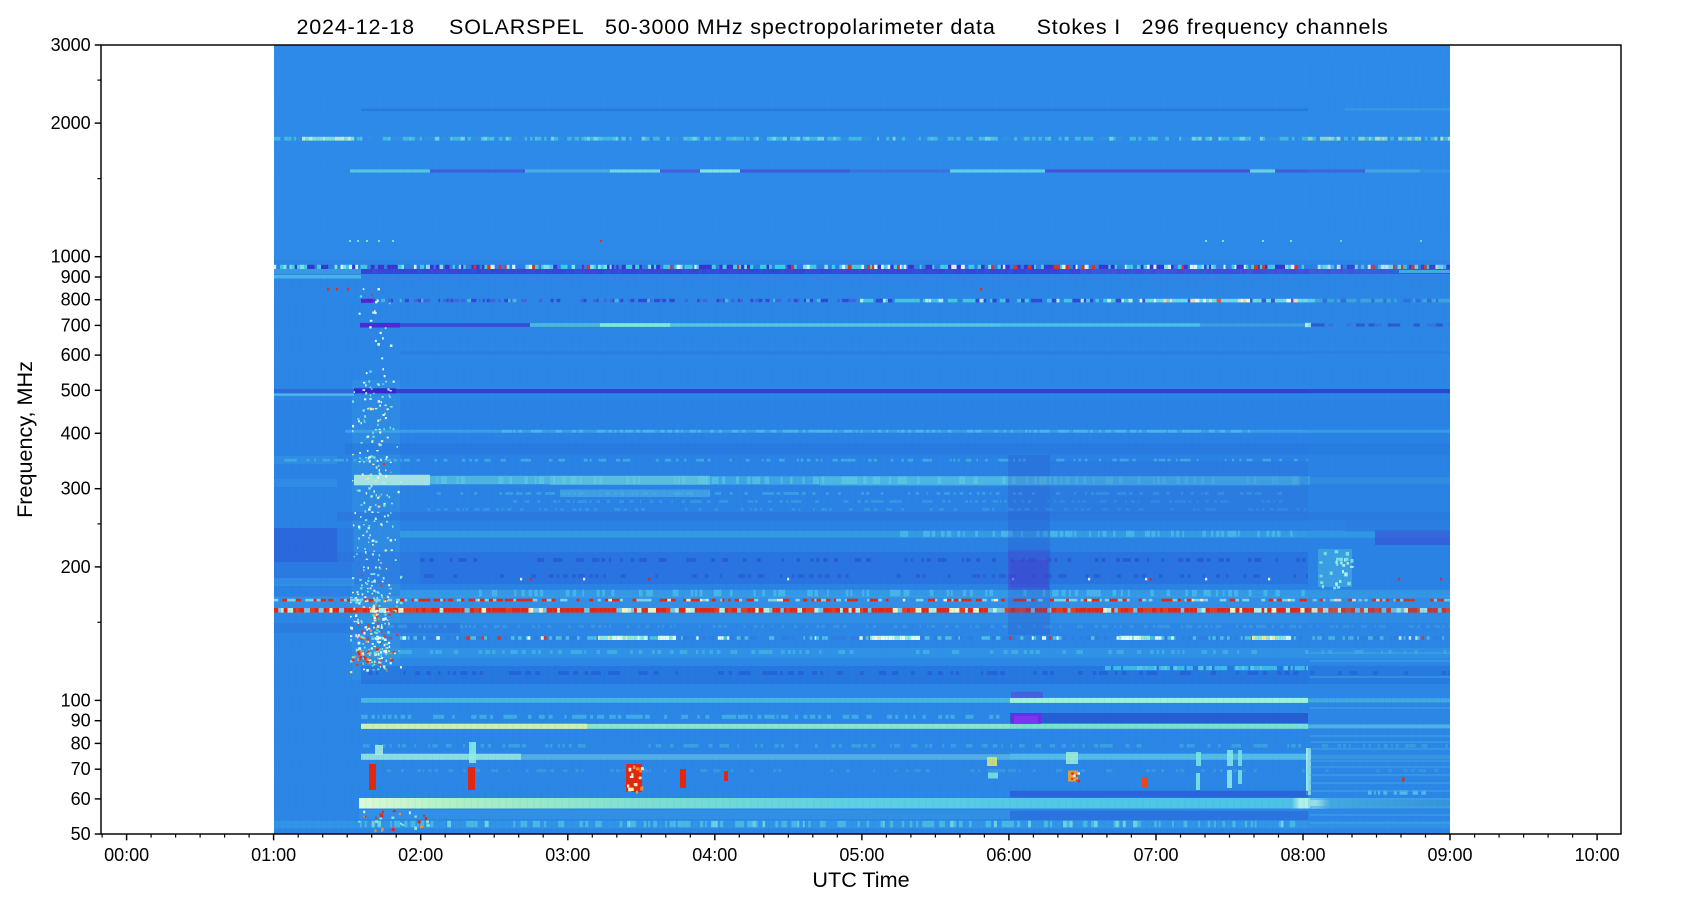 The width and height of the screenshot is (1687, 906). What do you see at coordinates (567, 855) in the screenshot?
I see `svg-text: 03:00` at bounding box center [567, 855].